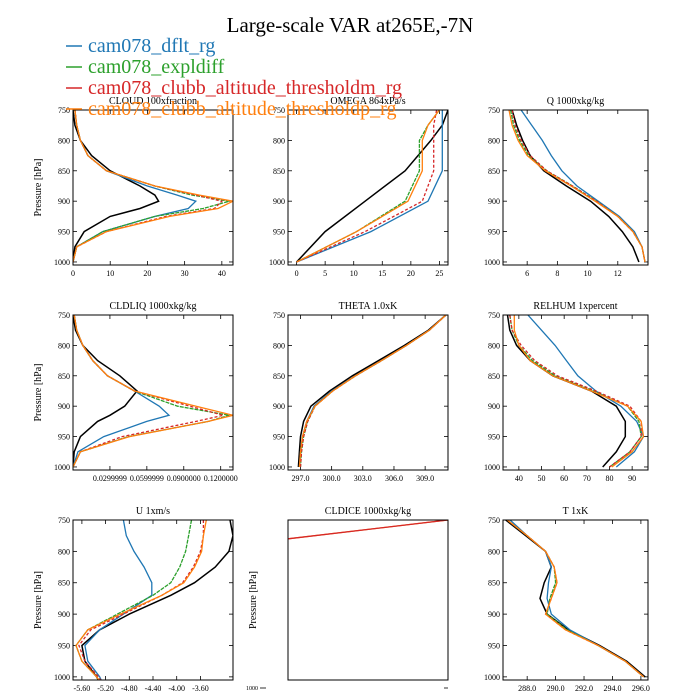 The width and height of the screenshot is (700, 700). What do you see at coordinates (153, 688) in the screenshot?
I see `x-tick-label: -4.40` at bounding box center [153, 688].